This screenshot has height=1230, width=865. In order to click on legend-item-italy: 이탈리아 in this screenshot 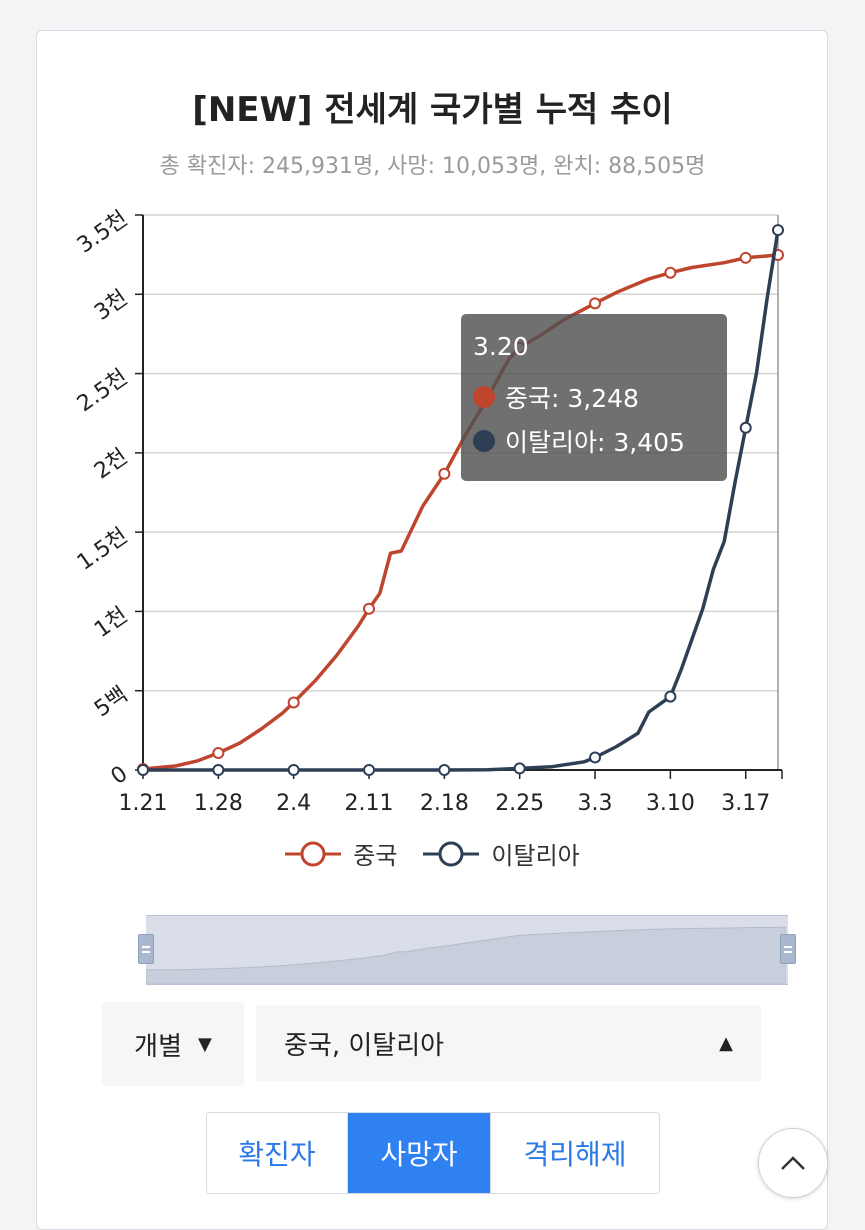, I will do `click(501, 853)`.